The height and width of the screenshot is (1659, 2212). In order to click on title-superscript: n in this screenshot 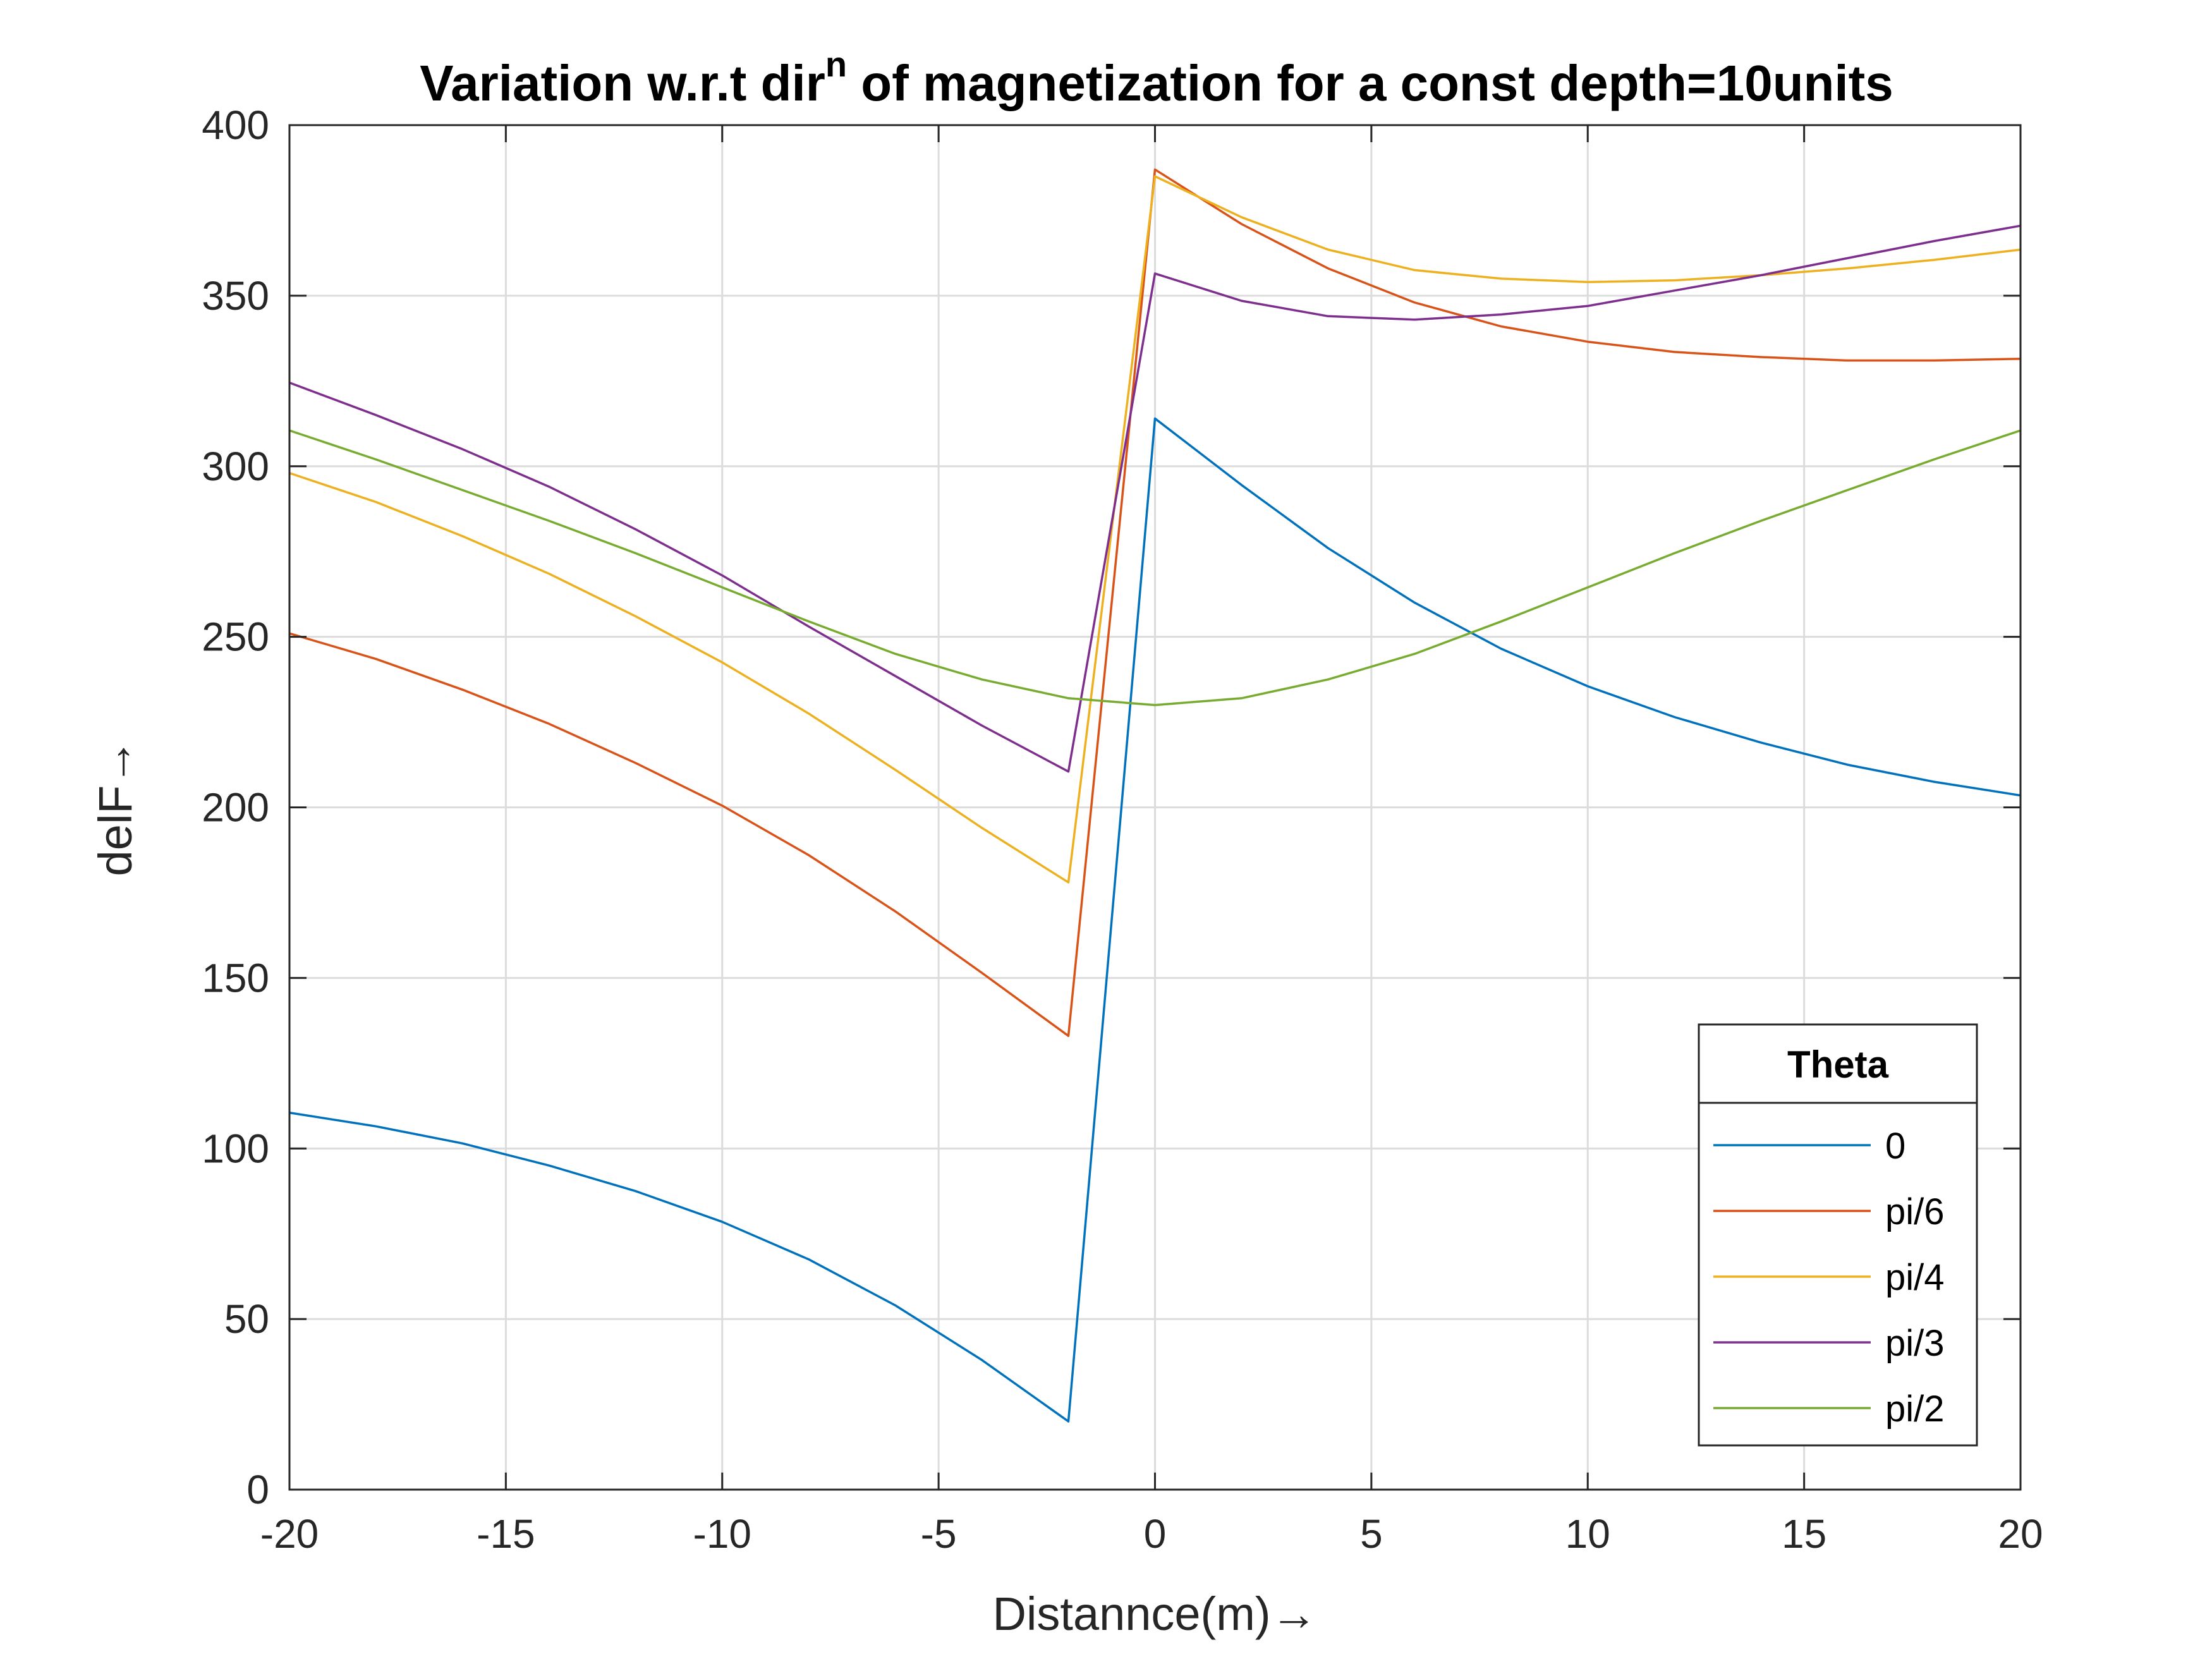, I will do `click(837, 64)`.